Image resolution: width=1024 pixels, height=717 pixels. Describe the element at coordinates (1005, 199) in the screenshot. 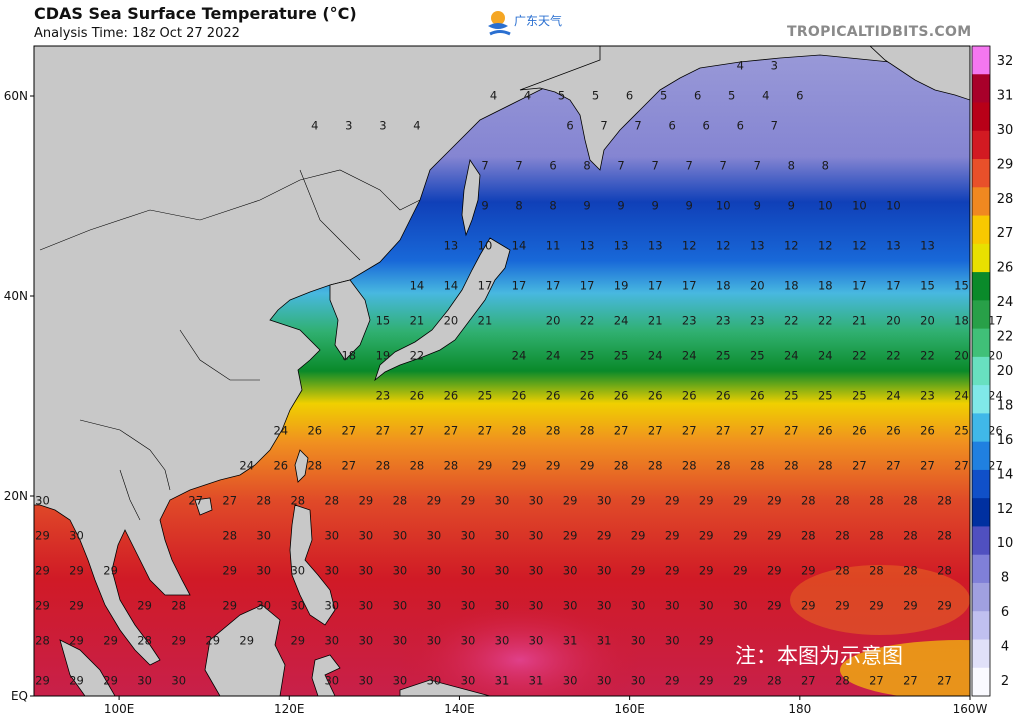

I see `colorbar-label: 28` at that location.